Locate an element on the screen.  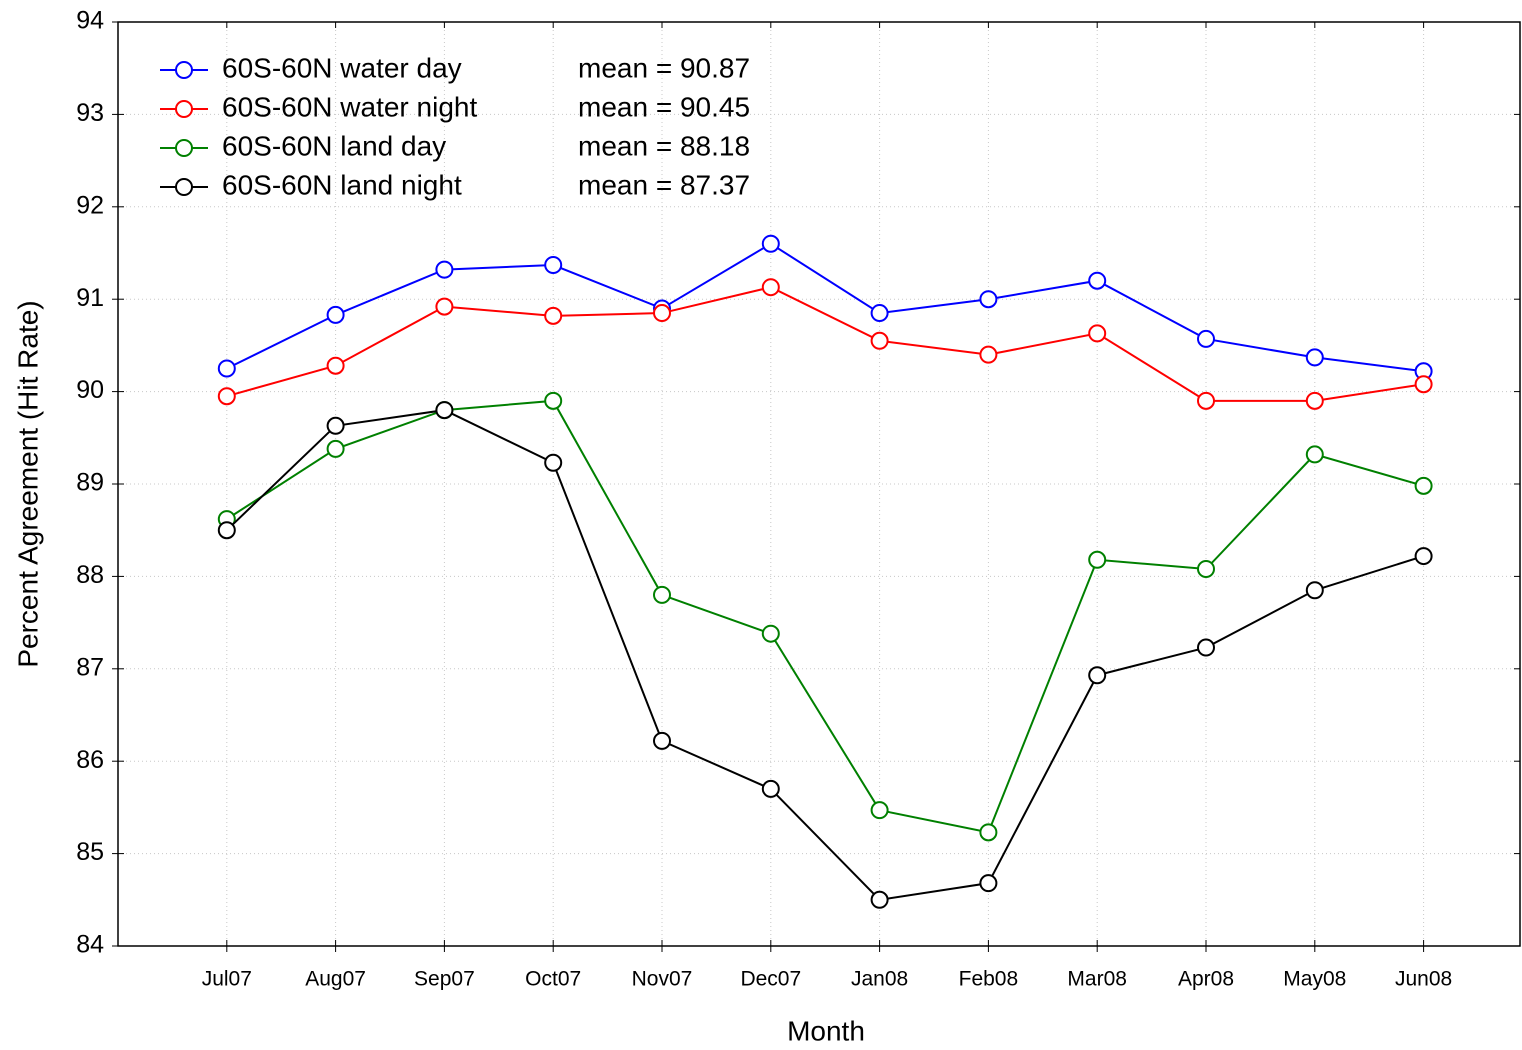
legend-label: 60S-60N land day is located at coordinates (334, 145).